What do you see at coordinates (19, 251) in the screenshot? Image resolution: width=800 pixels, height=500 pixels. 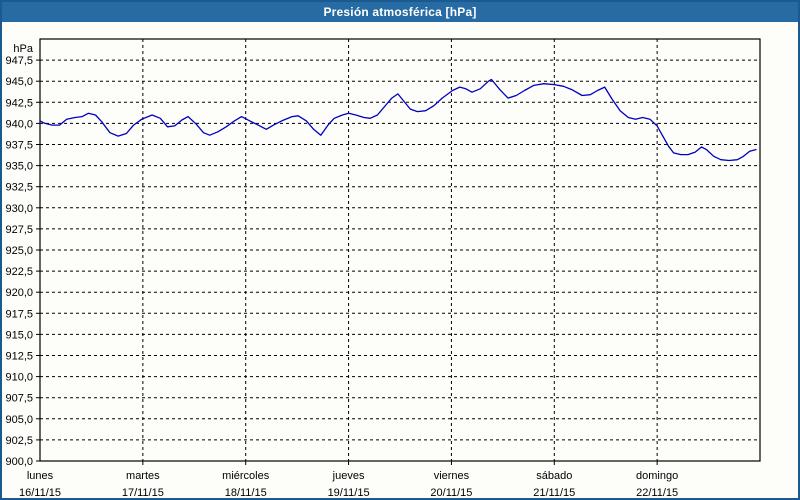 I see `svg-text: 925,0` at bounding box center [19, 251].